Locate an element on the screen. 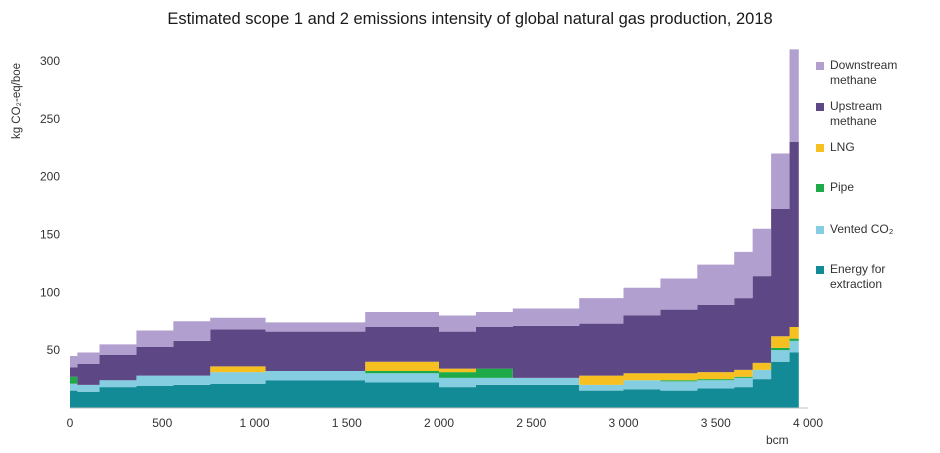  y-tick-labels: 50 100 150 200 250 300 is located at coordinates (50, 205).